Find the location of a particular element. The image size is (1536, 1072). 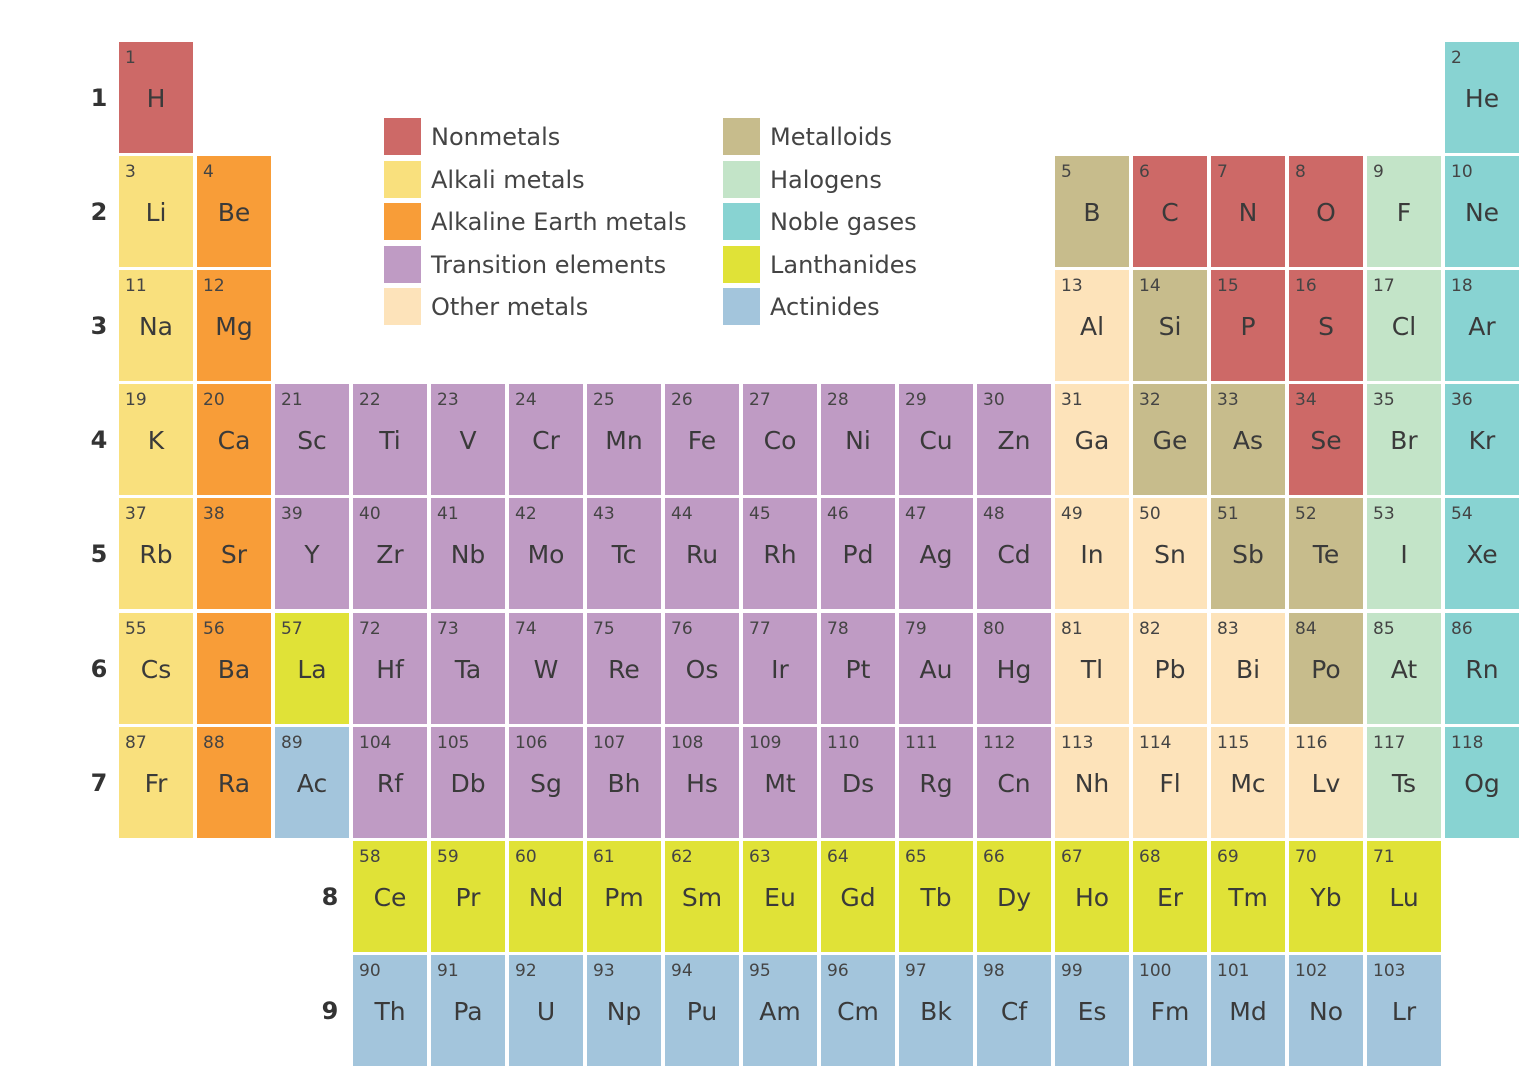

element-cell-nh: 113 Nh is located at coordinates (1092, 782).